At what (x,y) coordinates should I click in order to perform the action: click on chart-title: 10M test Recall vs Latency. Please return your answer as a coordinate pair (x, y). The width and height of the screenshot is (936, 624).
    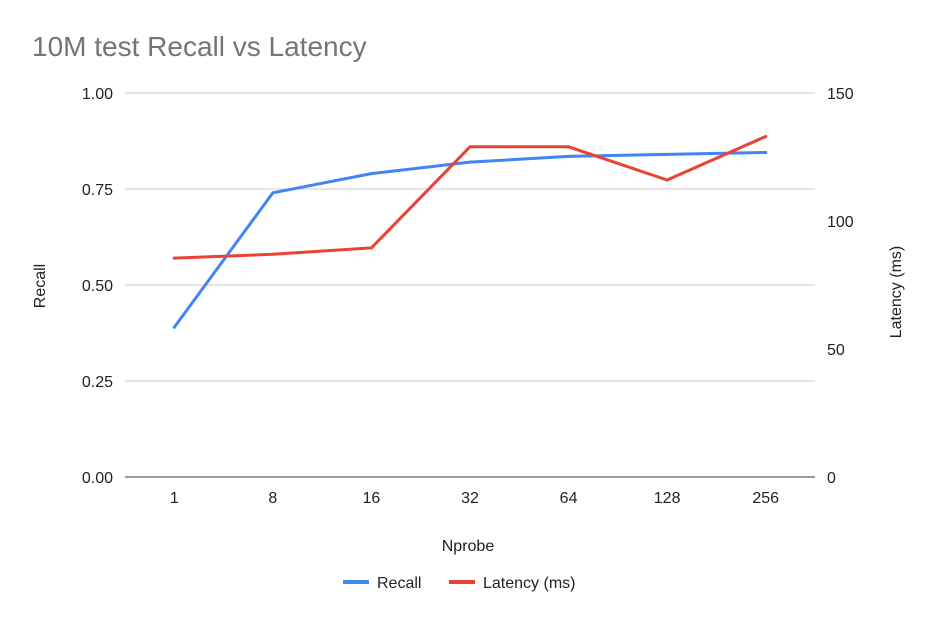
    Looking at the image, I should click on (199, 46).